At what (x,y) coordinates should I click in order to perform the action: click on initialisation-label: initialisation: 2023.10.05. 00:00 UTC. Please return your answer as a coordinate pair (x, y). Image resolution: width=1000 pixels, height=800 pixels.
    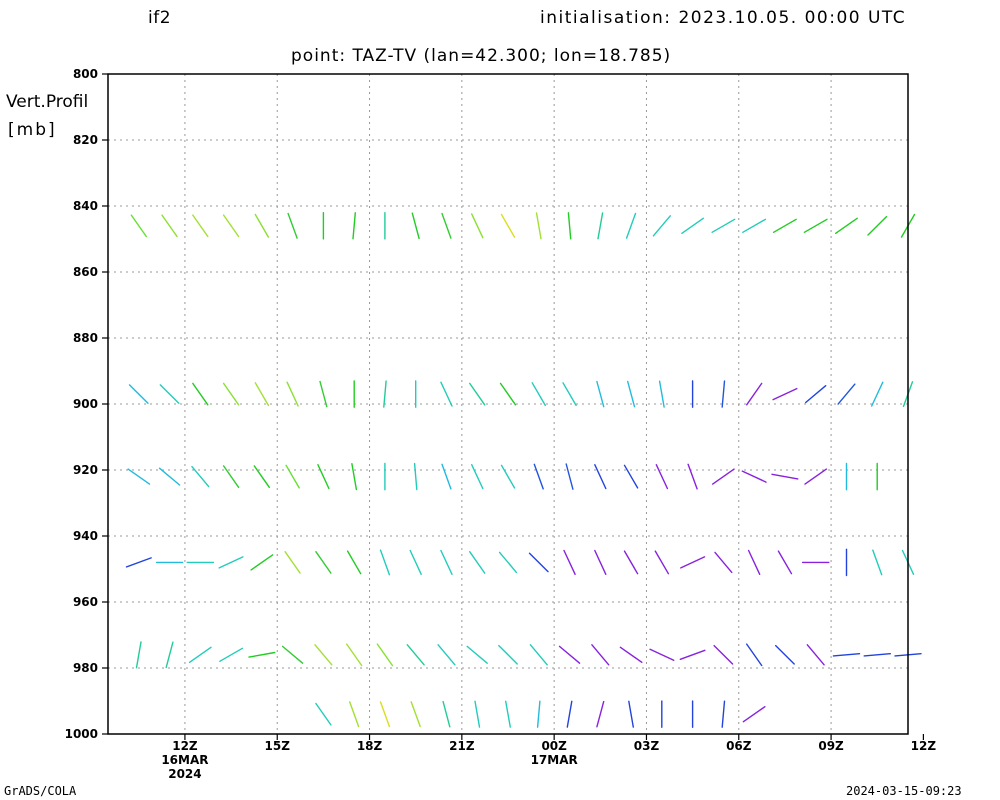
    Looking at the image, I should click on (723, 18).